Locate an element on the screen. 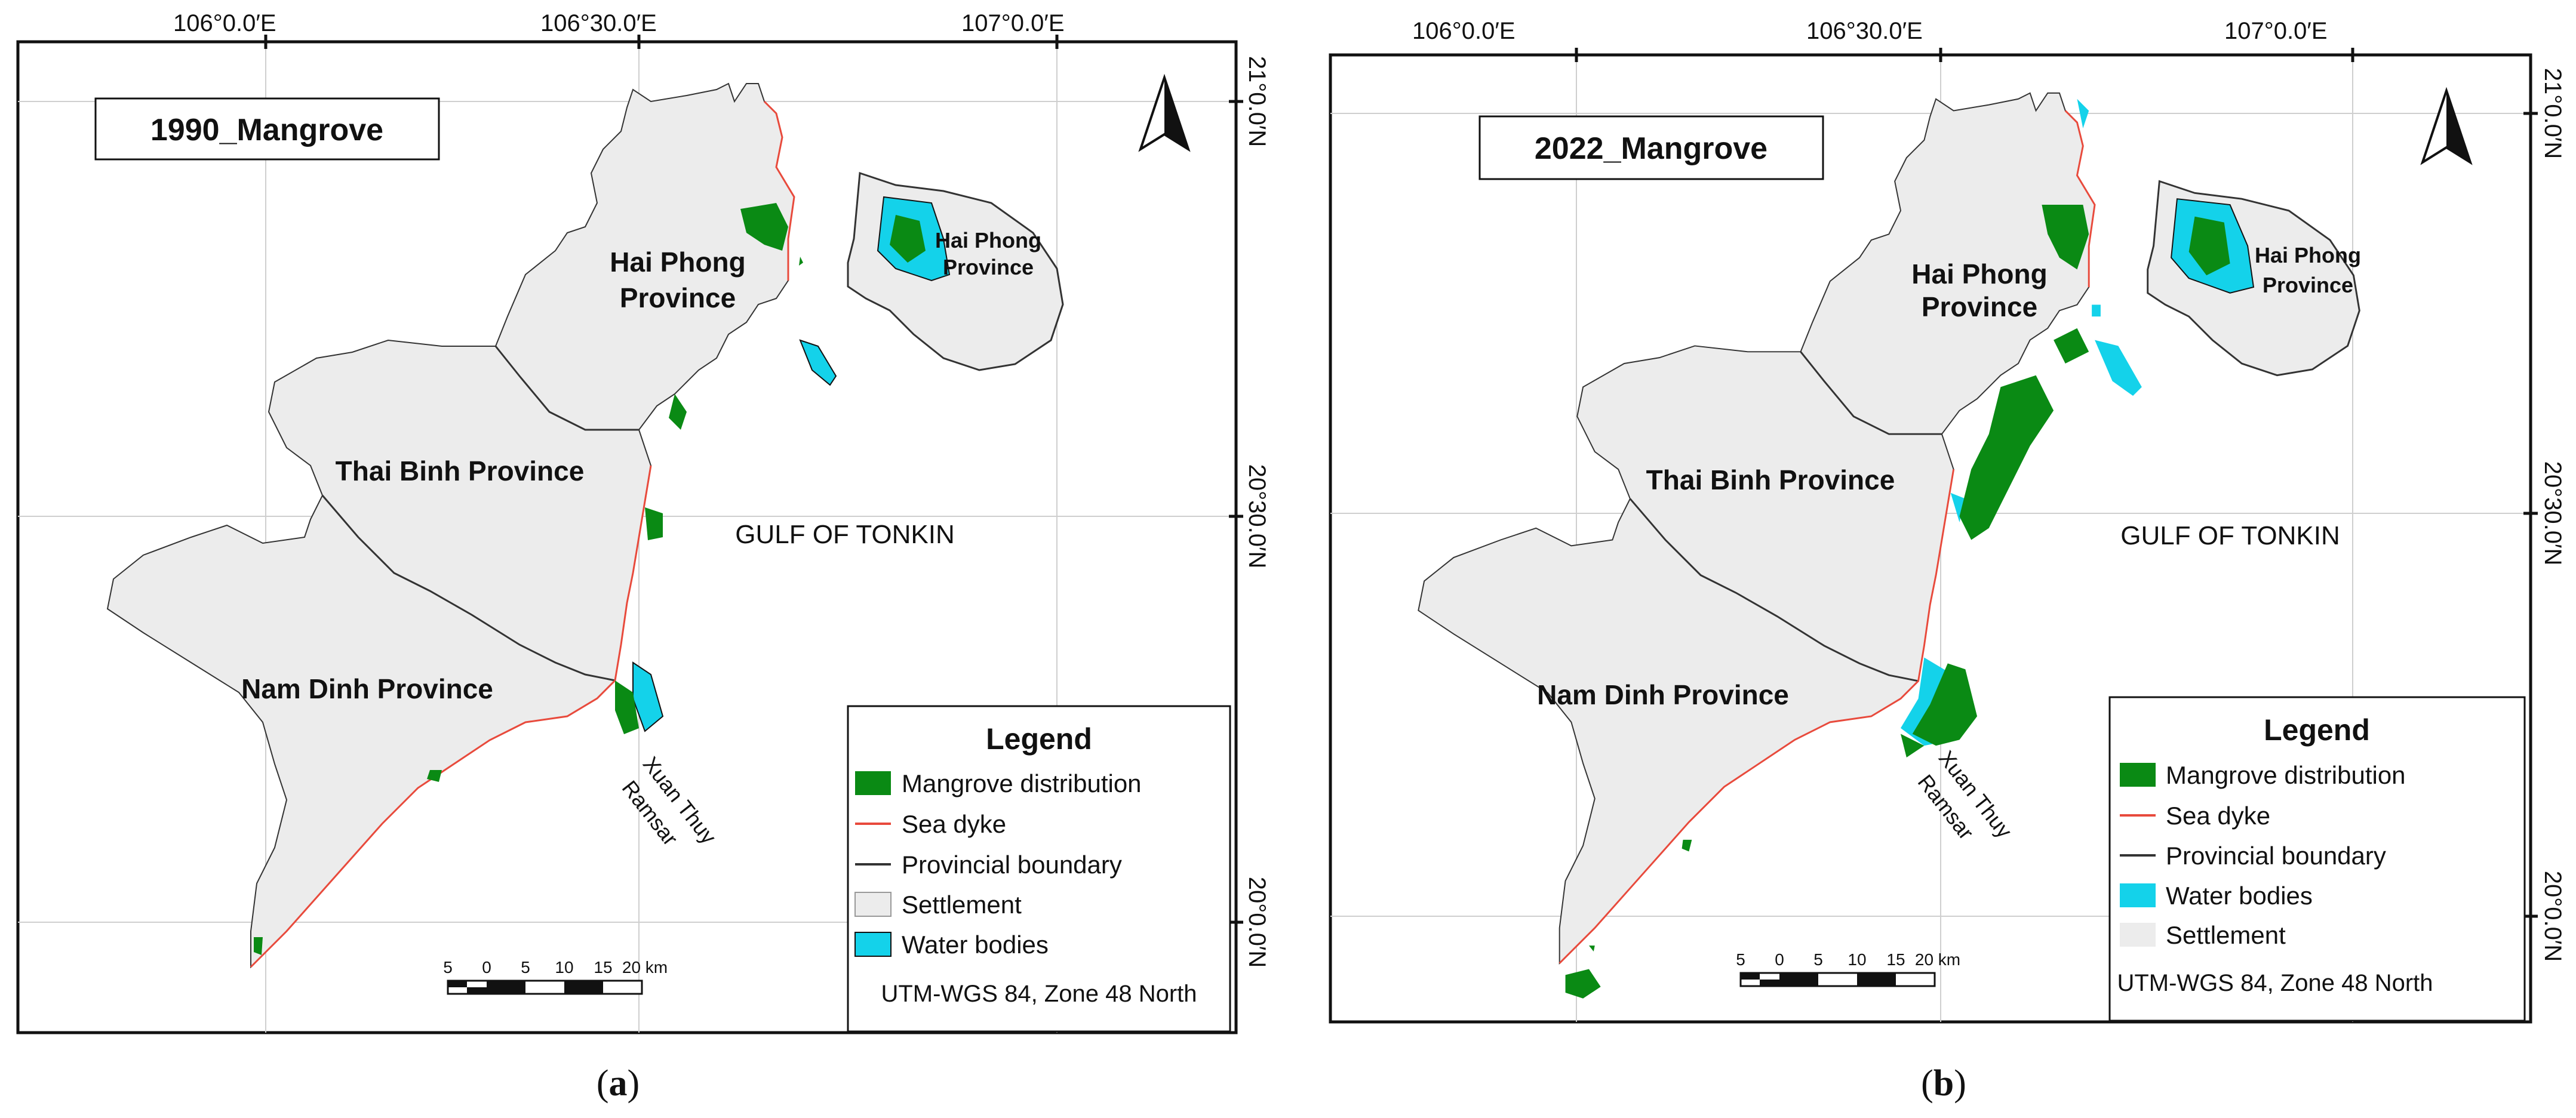 The height and width of the screenshot is (1118, 2576). map-title: 2022_Mangrove is located at coordinates (1651, 148).